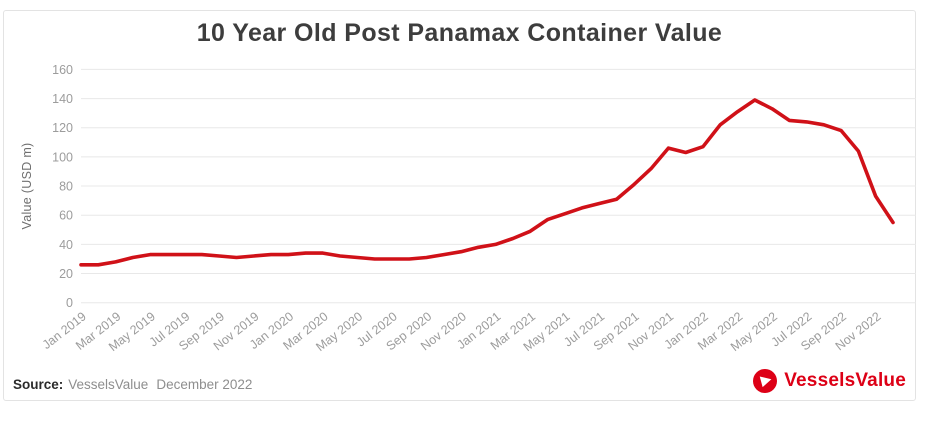  What do you see at coordinates (38, 384) in the screenshot?
I see `source-label: Source:` at bounding box center [38, 384].